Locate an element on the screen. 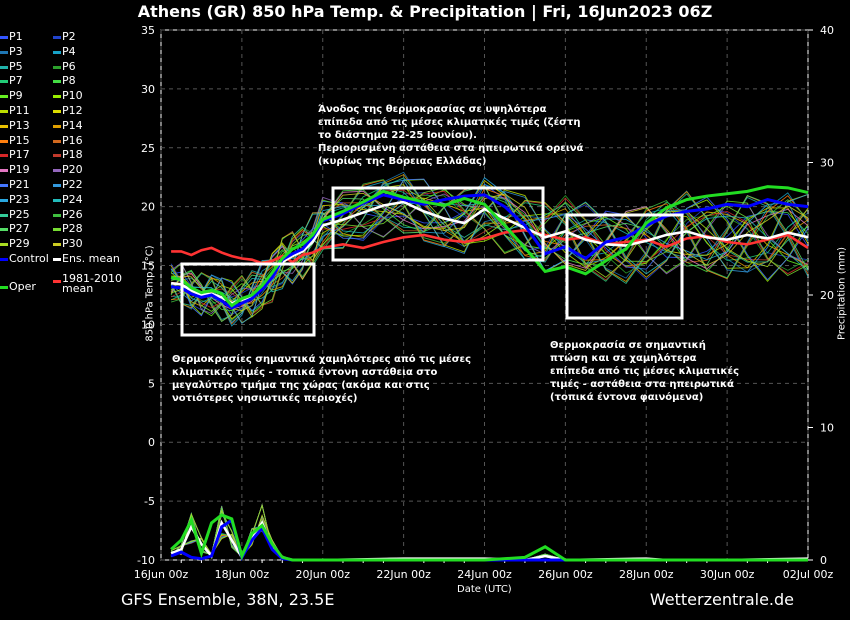 The image size is (850, 620). legend-label: P11 is located at coordinates (19, 110).